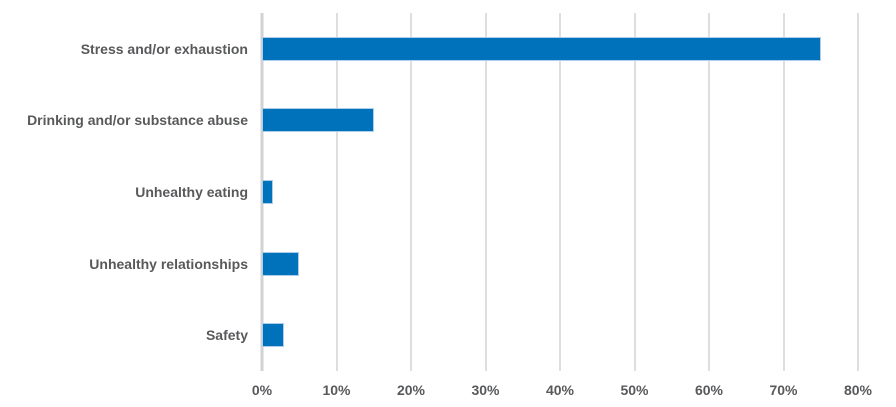  I want to click on category-label: Drinking and/or substance abuse, so click(137, 120).